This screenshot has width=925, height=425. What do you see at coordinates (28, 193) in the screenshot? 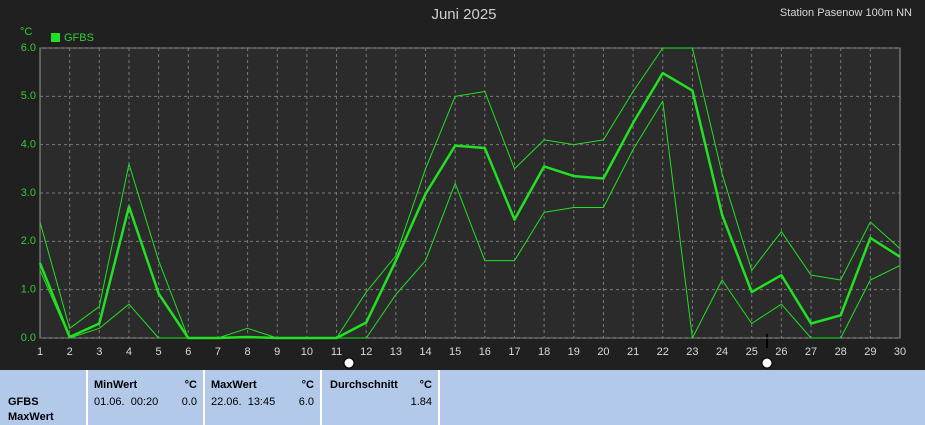
I see `y-tick-label: 3.0` at bounding box center [28, 193].